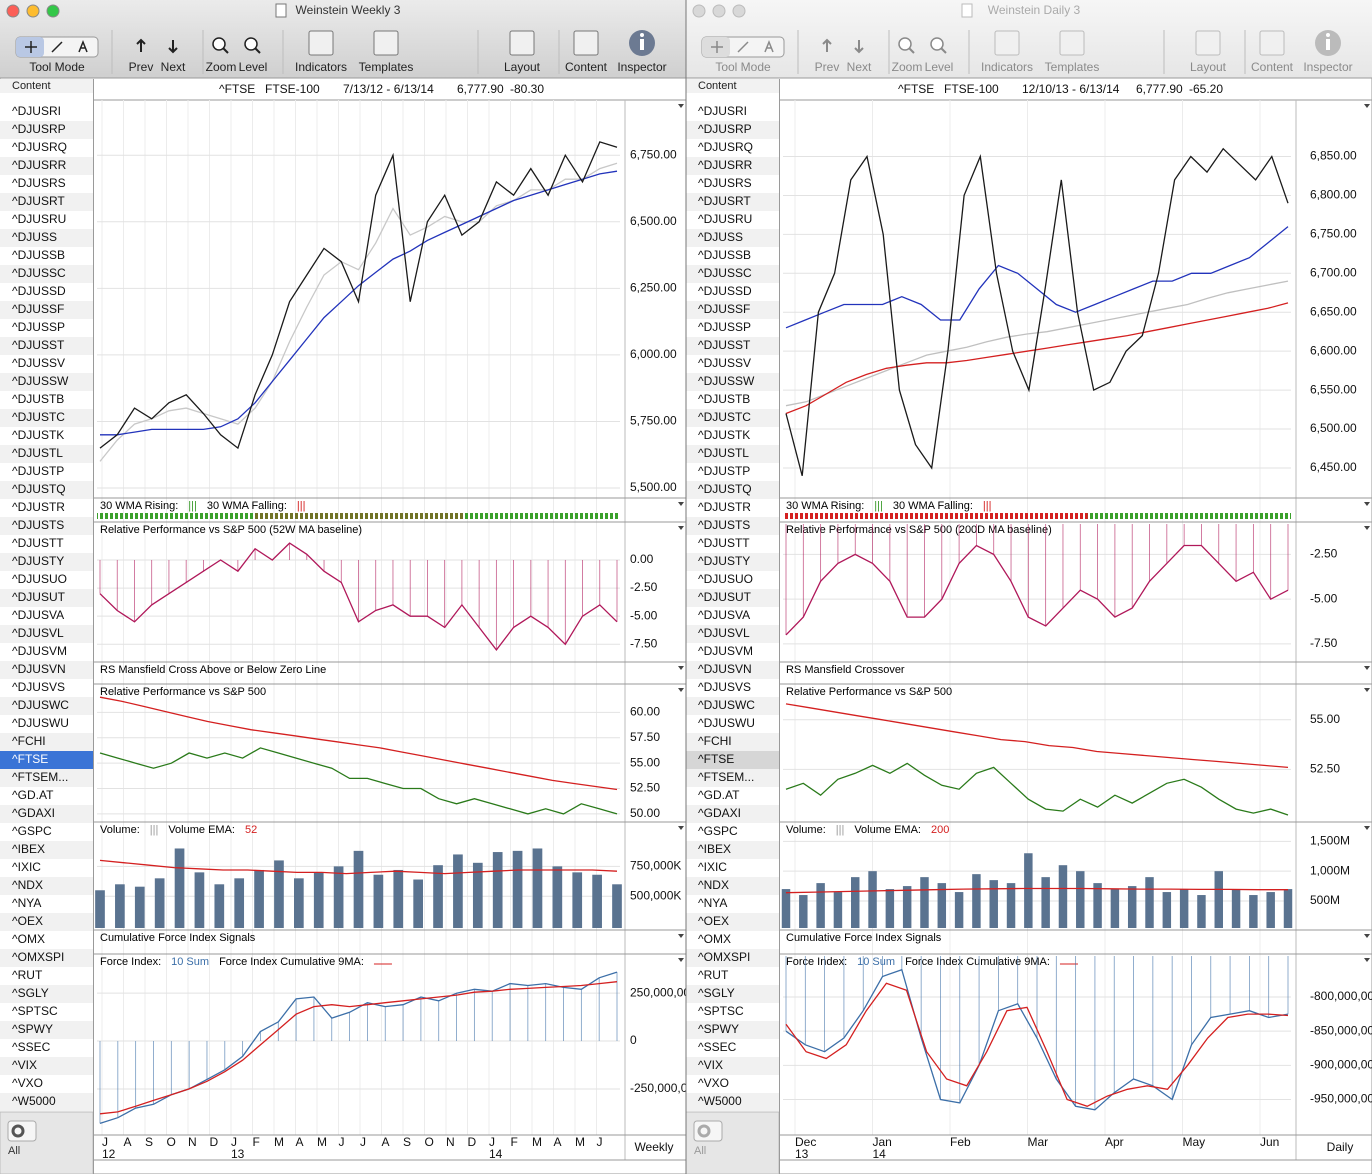 The height and width of the screenshot is (1174, 1372). What do you see at coordinates (724, 615) in the screenshot?
I see `symbol-name: ^DJUSVA` at bounding box center [724, 615].